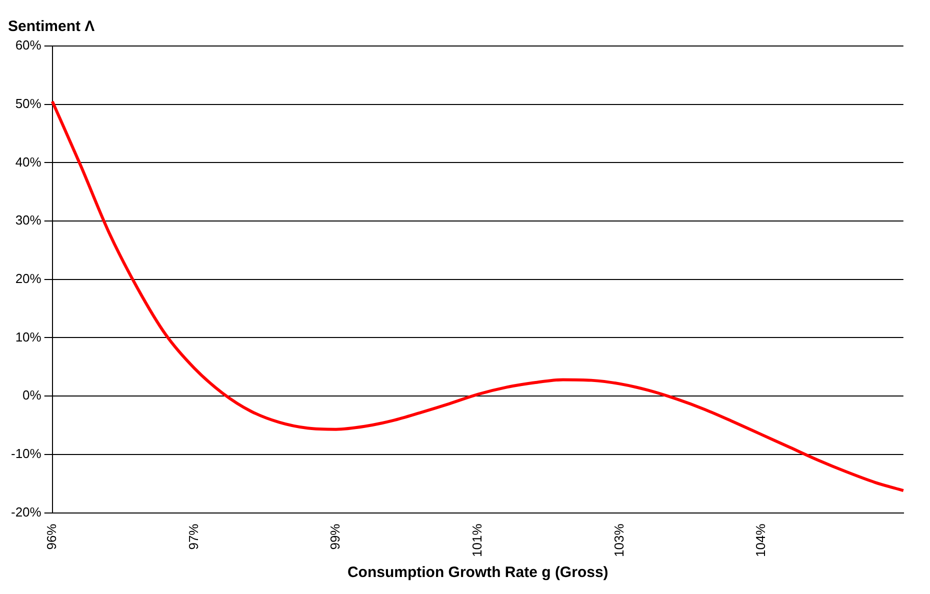 The width and height of the screenshot is (930, 594). Describe the element at coordinates (26, 512) in the screenshot. I see `y-tick-label: -20%` at that location.